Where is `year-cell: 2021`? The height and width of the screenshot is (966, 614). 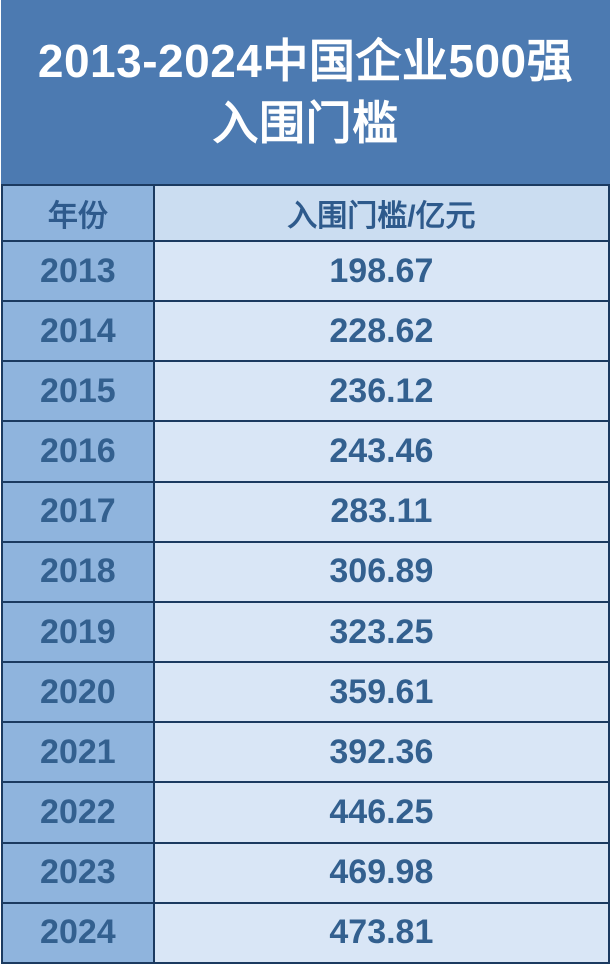
year-cell: 2021 is located at coordinates (78, 752).